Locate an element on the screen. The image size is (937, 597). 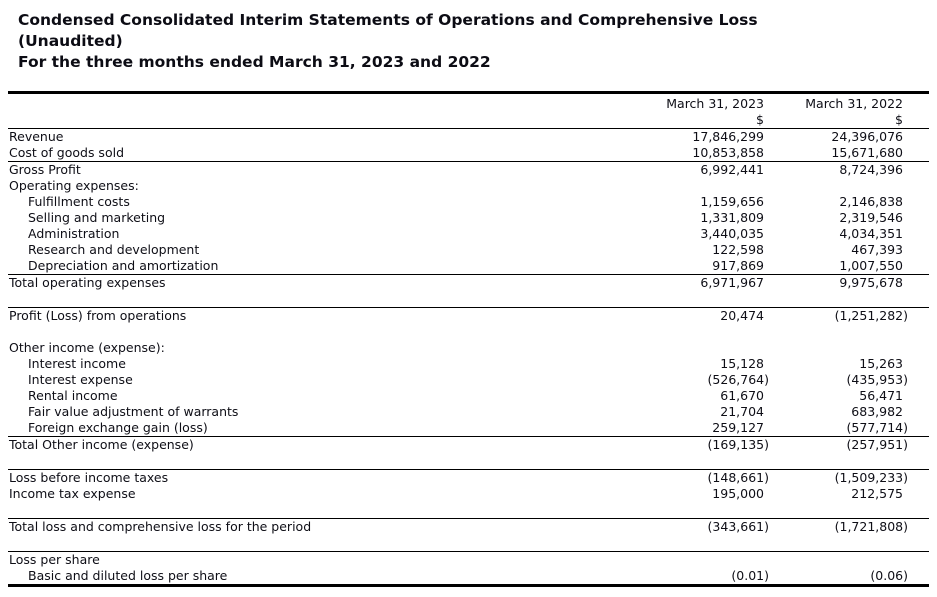
table-row: Research and development 122,598 467,393 is located at coordinates (468, 250).